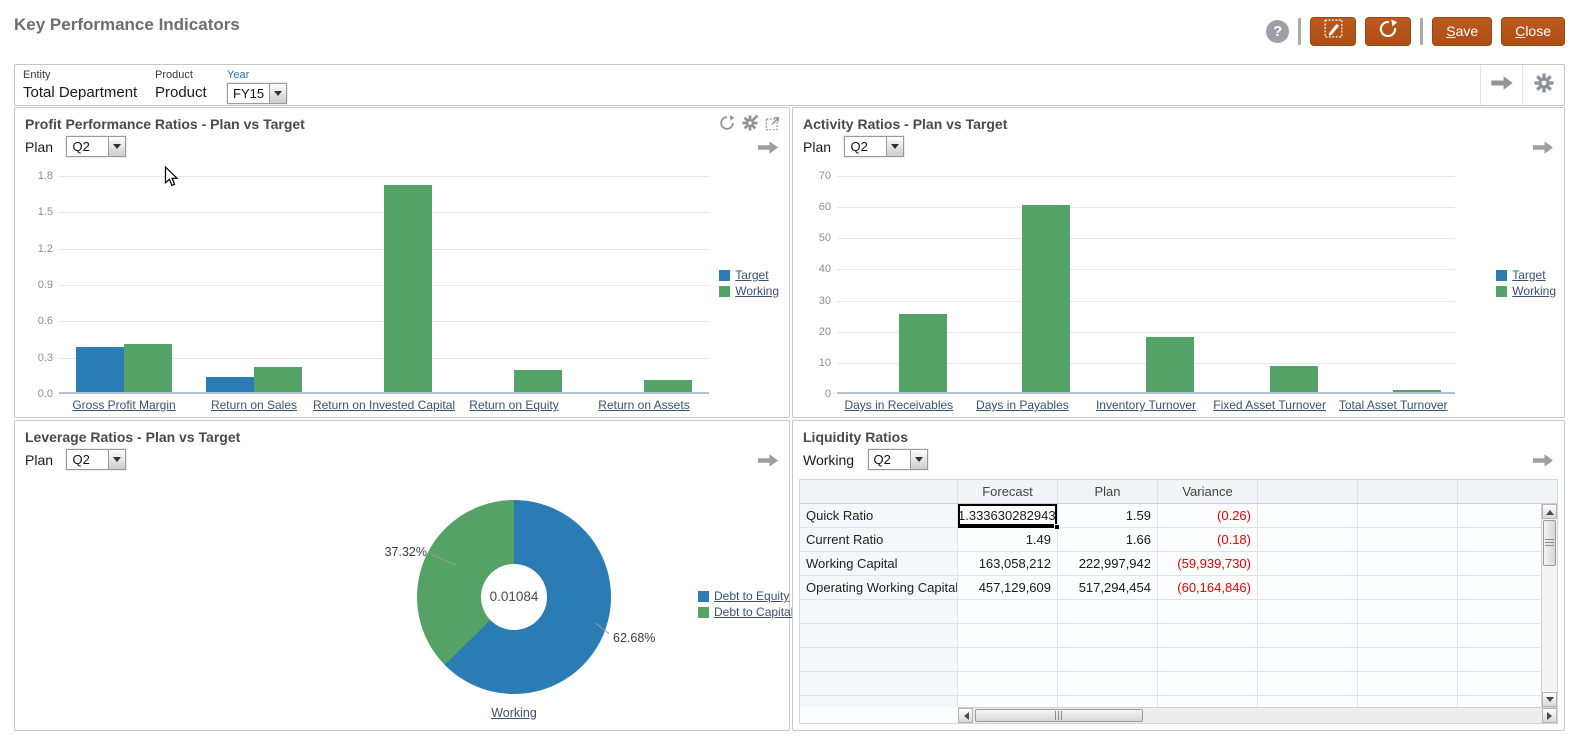  I want to click on column-header-plan: Plan, so click(1108, 492).